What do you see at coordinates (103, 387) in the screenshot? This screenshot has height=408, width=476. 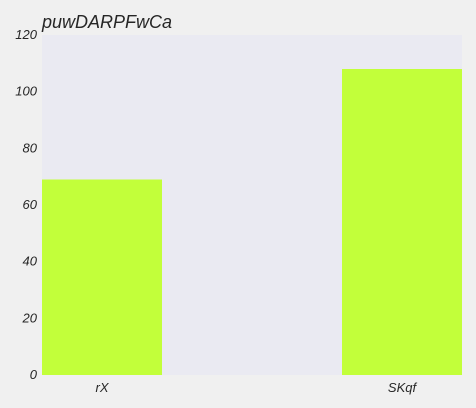 I see `x-tick-label: rX` at bounding box center [103, 387].